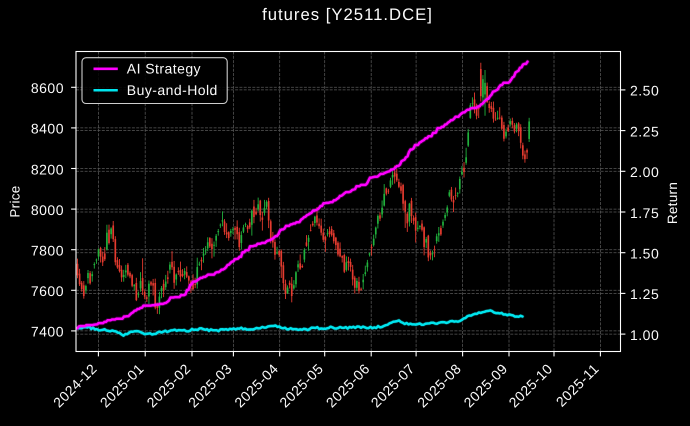 Image resolution: width=690 pixels, height=426 pixels. What do you see at coordinates (672, 203) in the screenshot?
I see `svg-text: Return` at bounding box center [672, 203].